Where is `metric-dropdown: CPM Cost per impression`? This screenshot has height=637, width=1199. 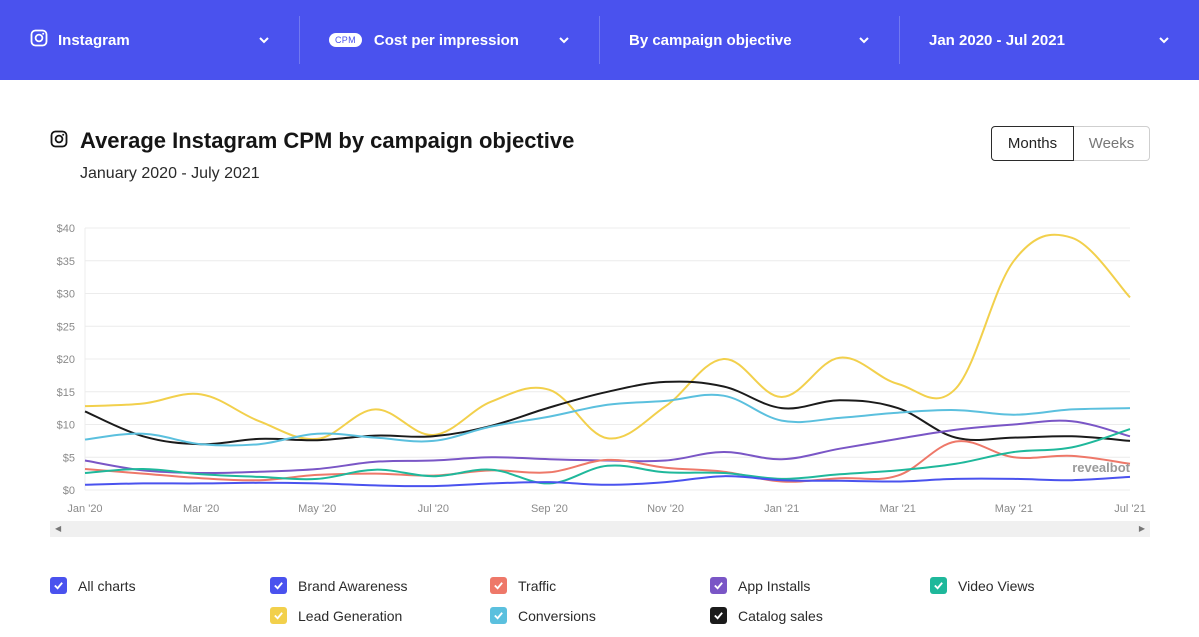 metric-dropdown: CPM Cost per impression is located at coordinates (449, 40).